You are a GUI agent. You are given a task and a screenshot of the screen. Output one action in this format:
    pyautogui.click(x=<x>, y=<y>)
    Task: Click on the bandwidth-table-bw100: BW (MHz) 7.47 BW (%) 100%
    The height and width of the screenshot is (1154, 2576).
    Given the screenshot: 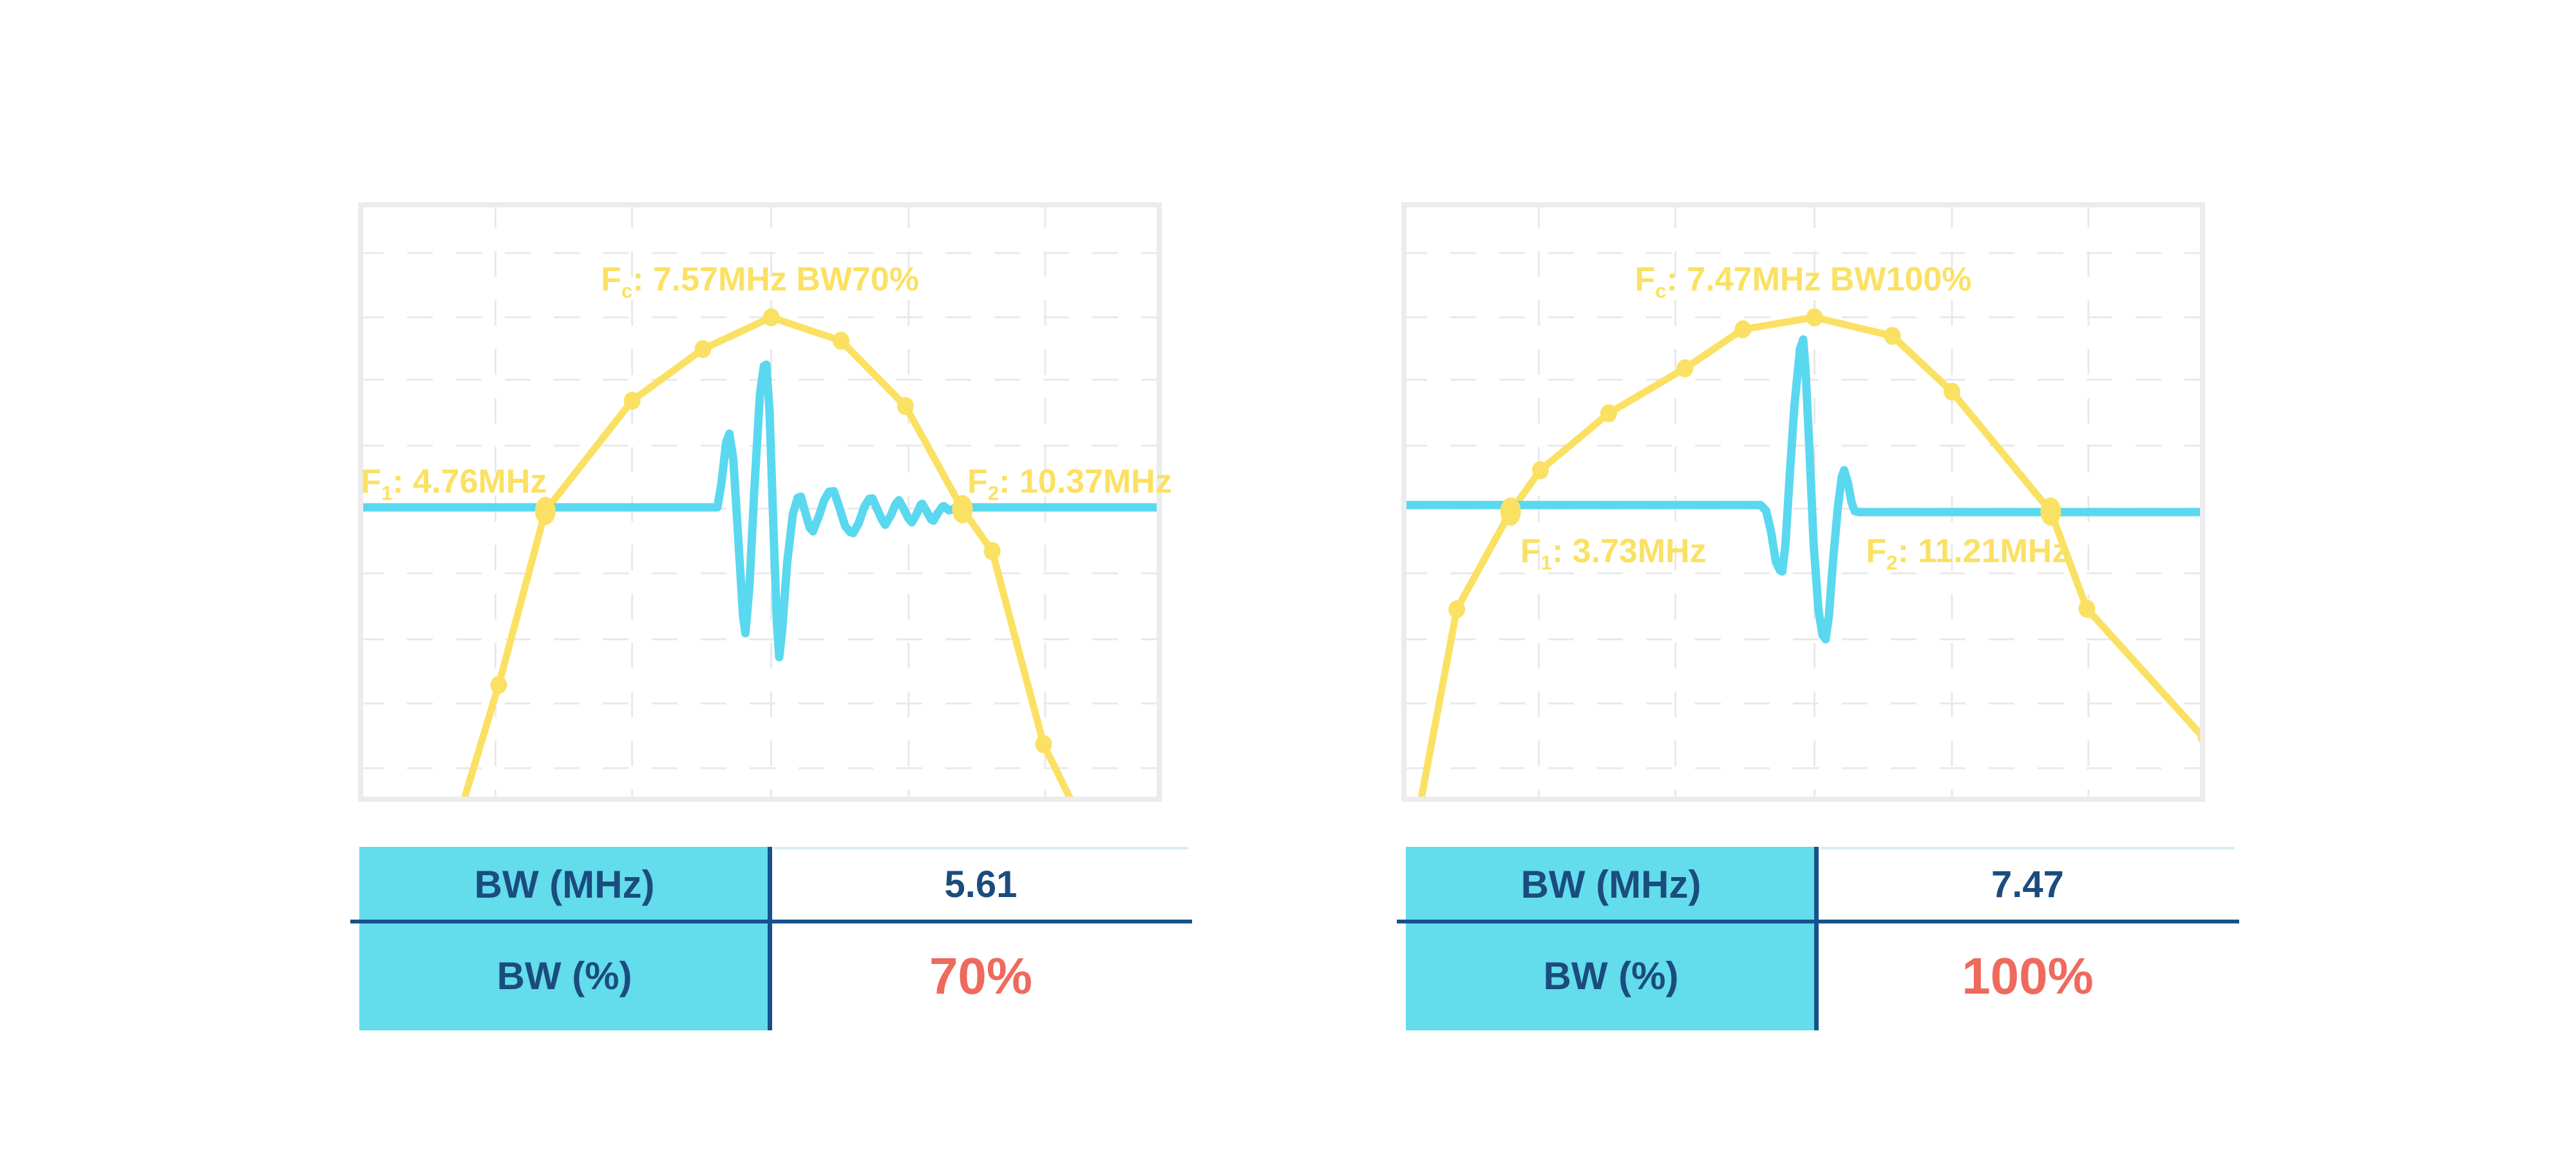 What is the action you would take?
    pyautogui.click(x=1818, y=938)
    